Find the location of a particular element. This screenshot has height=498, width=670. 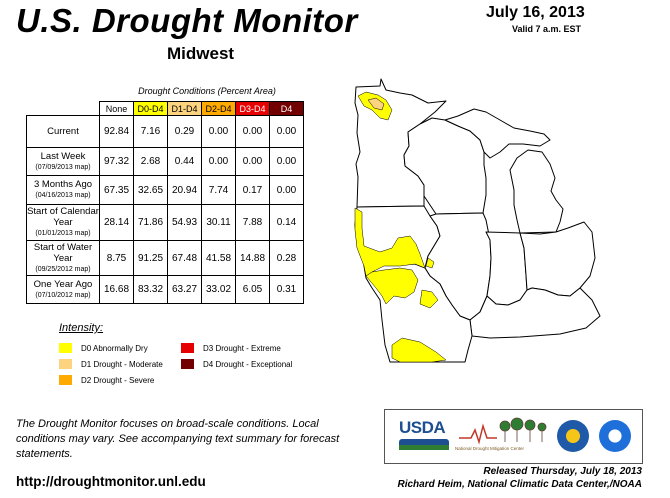

d1-area-minnesota is located at coordinates (376, 104).